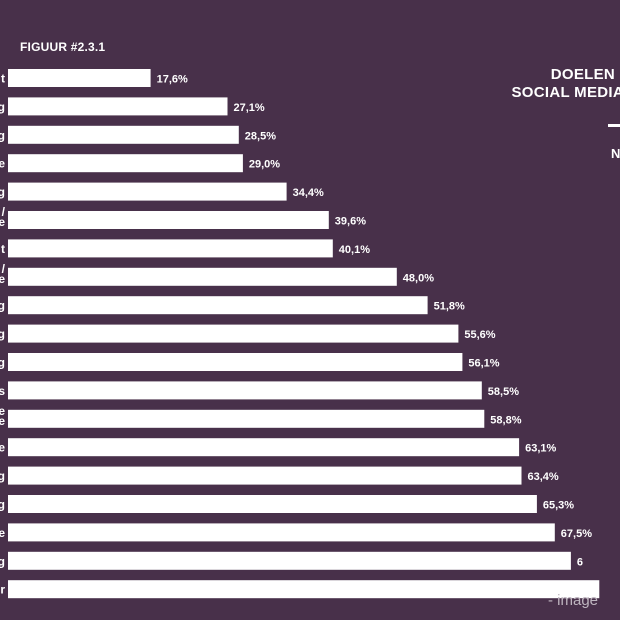 The height and width of the screenshot is (620, 620). Describe the element at coordinates (172, 80) in the screenshot. I see `value-label-1: 17,6%` at that location.